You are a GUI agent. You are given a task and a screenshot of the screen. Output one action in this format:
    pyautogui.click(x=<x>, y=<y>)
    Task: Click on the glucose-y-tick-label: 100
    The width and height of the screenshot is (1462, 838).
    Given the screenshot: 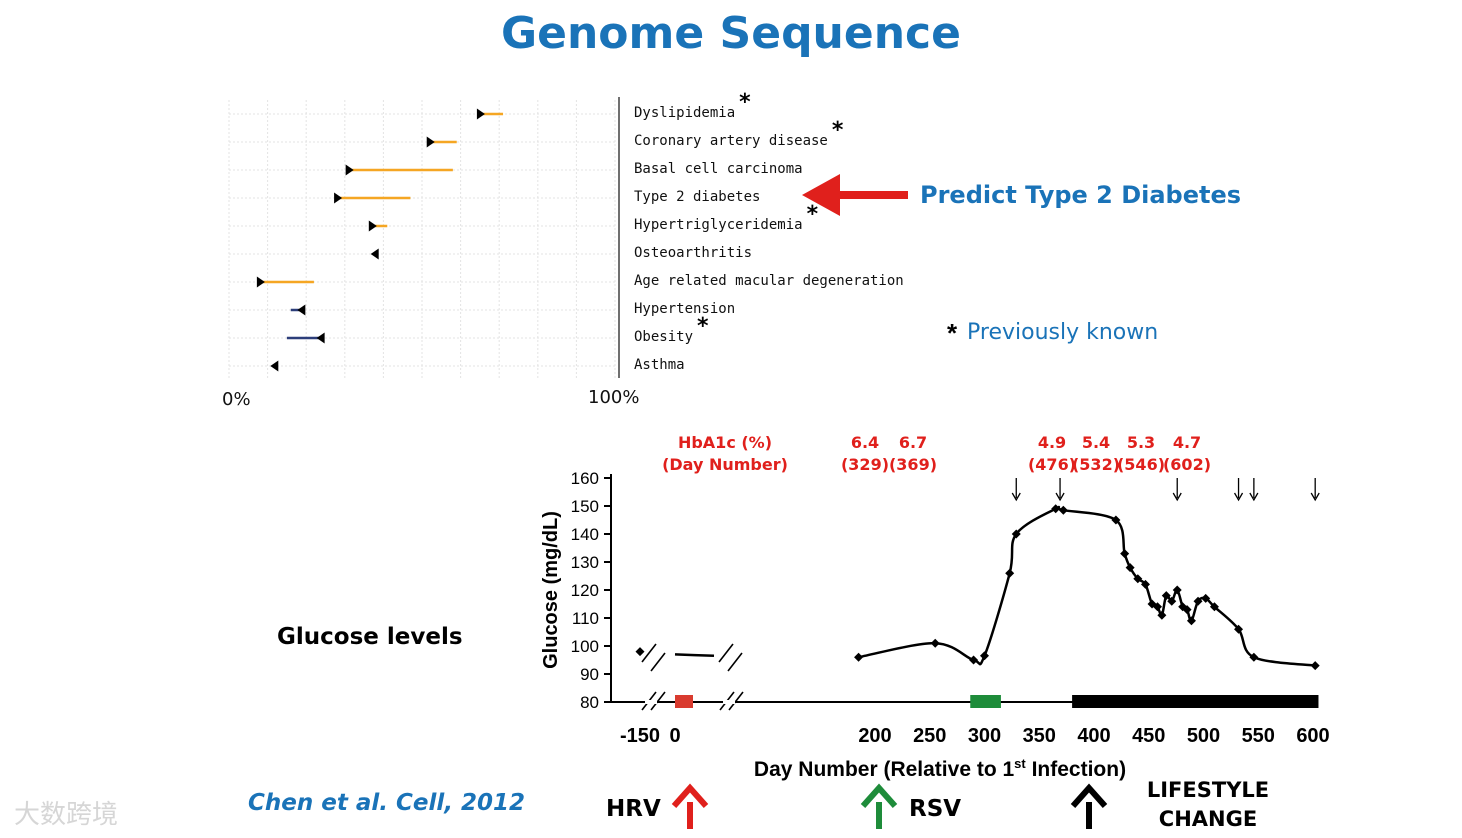 What is the action you would take?
    pyautogui.click(x=585, y=646)
    